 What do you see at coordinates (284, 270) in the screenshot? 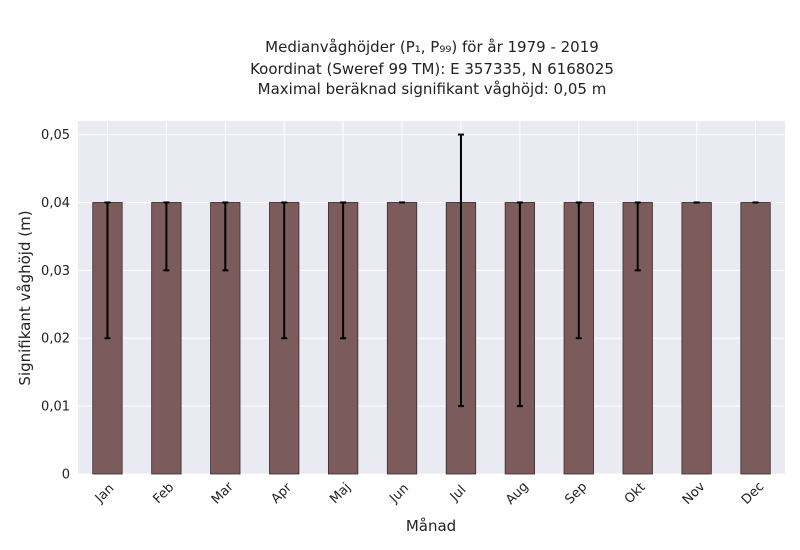
I see `error-bar-apr` at bounding box center [284, 270].